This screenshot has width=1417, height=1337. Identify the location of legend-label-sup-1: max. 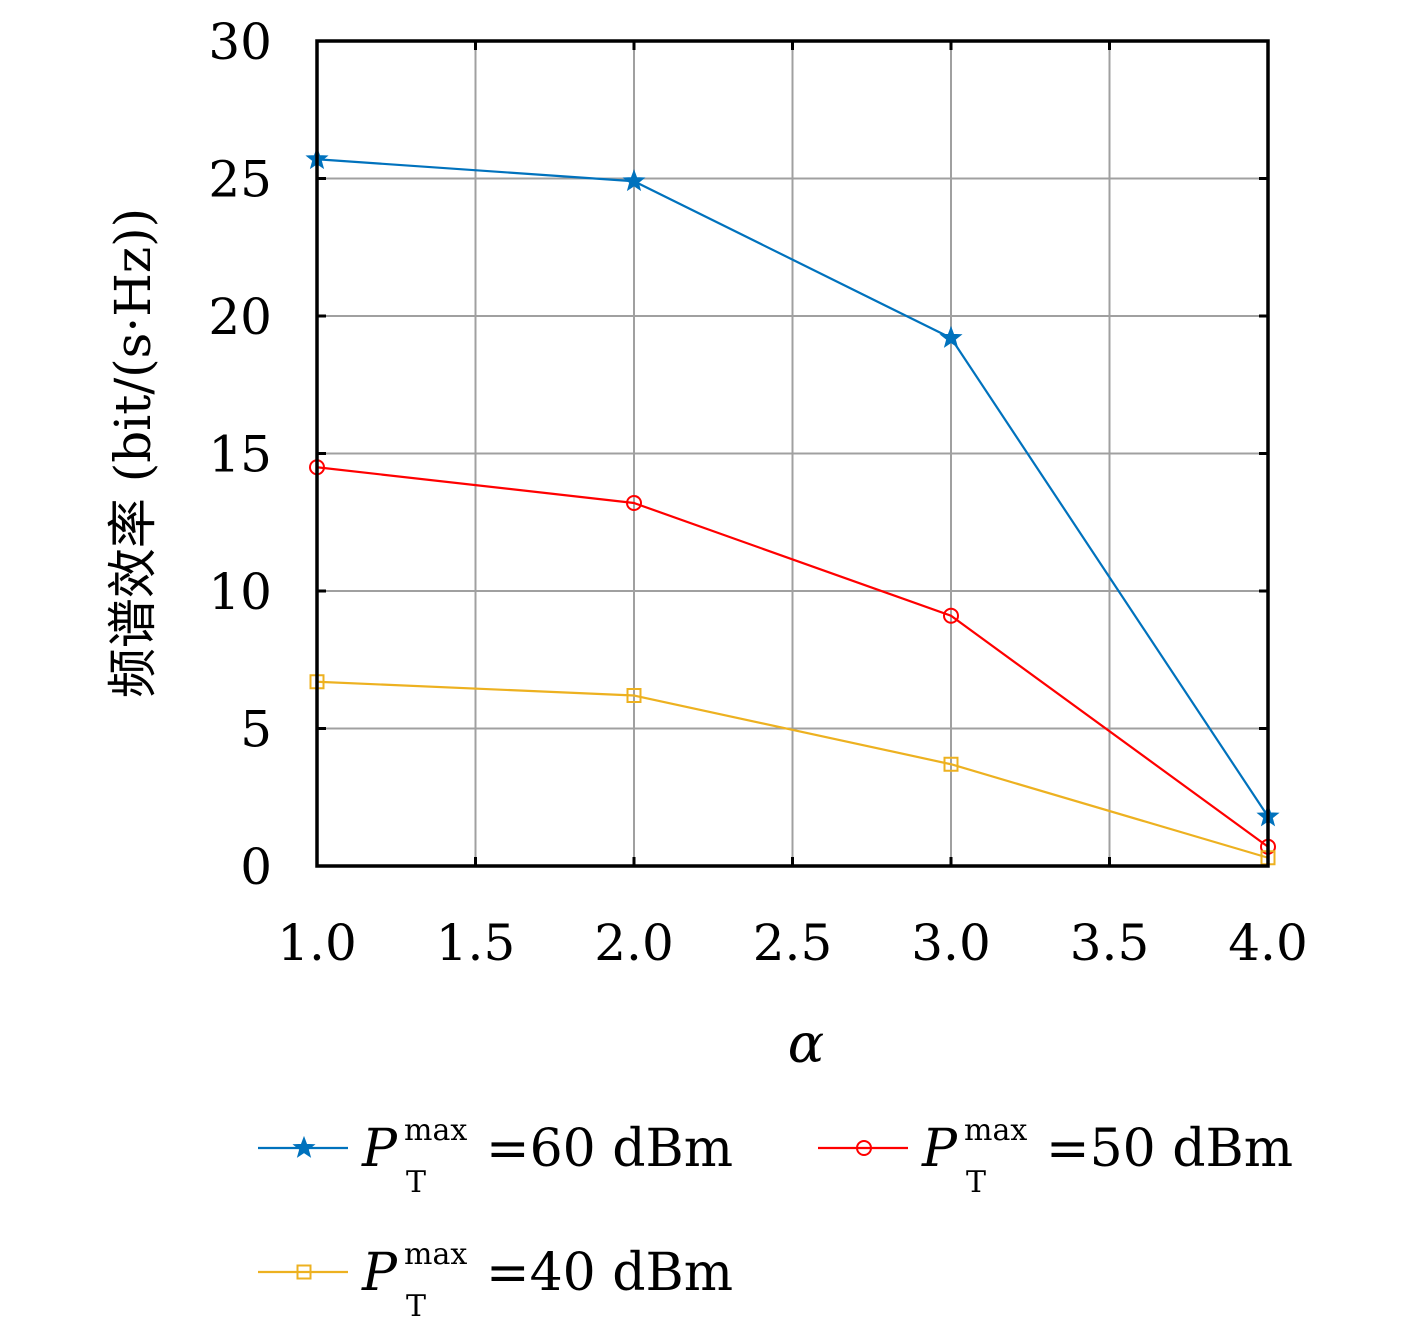
(995, 1130).